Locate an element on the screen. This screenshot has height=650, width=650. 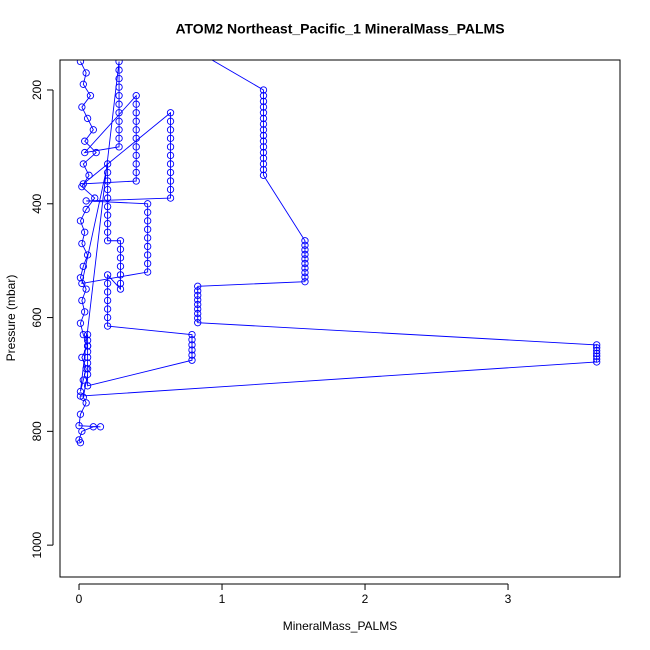
x-axis-label: MineralMass_PALMS is located at coordinates (340, 626).